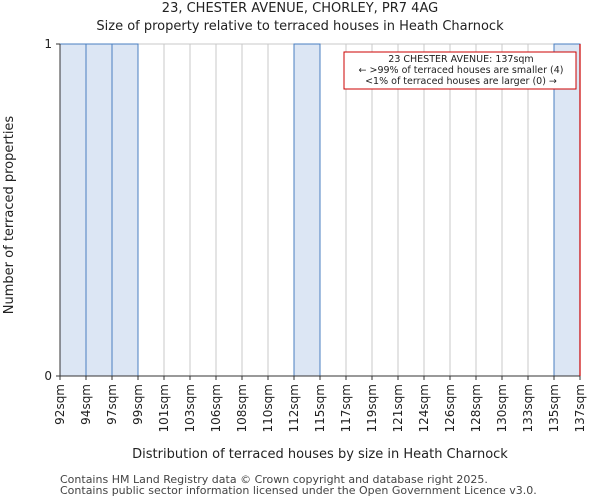  What do you see at coordinates (48, 44) in the screenshot?
I see `y-tick-label: 1` at bounding box center [48, 44].